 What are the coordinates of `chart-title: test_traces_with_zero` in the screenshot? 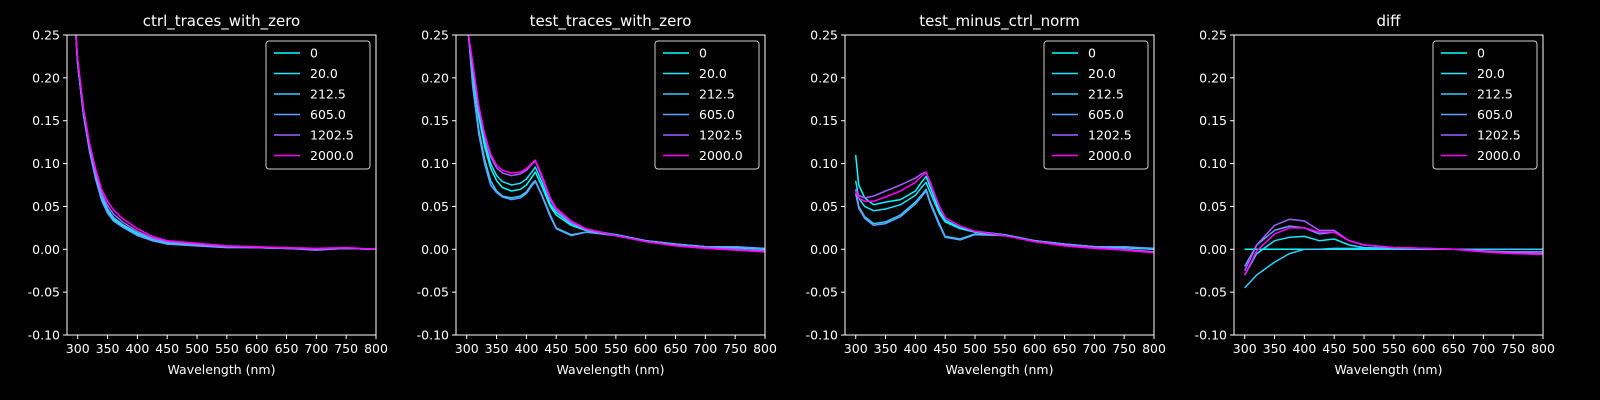 It's located at (611, 21).